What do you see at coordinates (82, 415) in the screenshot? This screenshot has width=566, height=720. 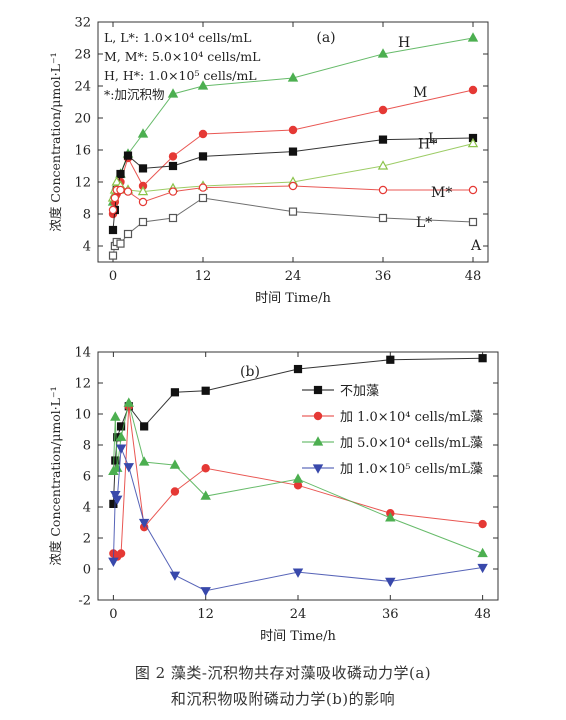 I see `y-tick-label: 10` at bounding box center [82, 415].